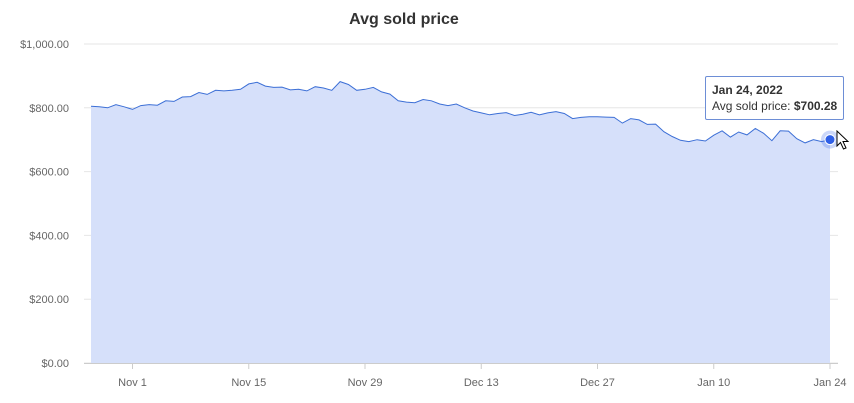 This screenshot has height=403, width=854. I want to click on x-tick-label: Jan 10, so click(713, 383).